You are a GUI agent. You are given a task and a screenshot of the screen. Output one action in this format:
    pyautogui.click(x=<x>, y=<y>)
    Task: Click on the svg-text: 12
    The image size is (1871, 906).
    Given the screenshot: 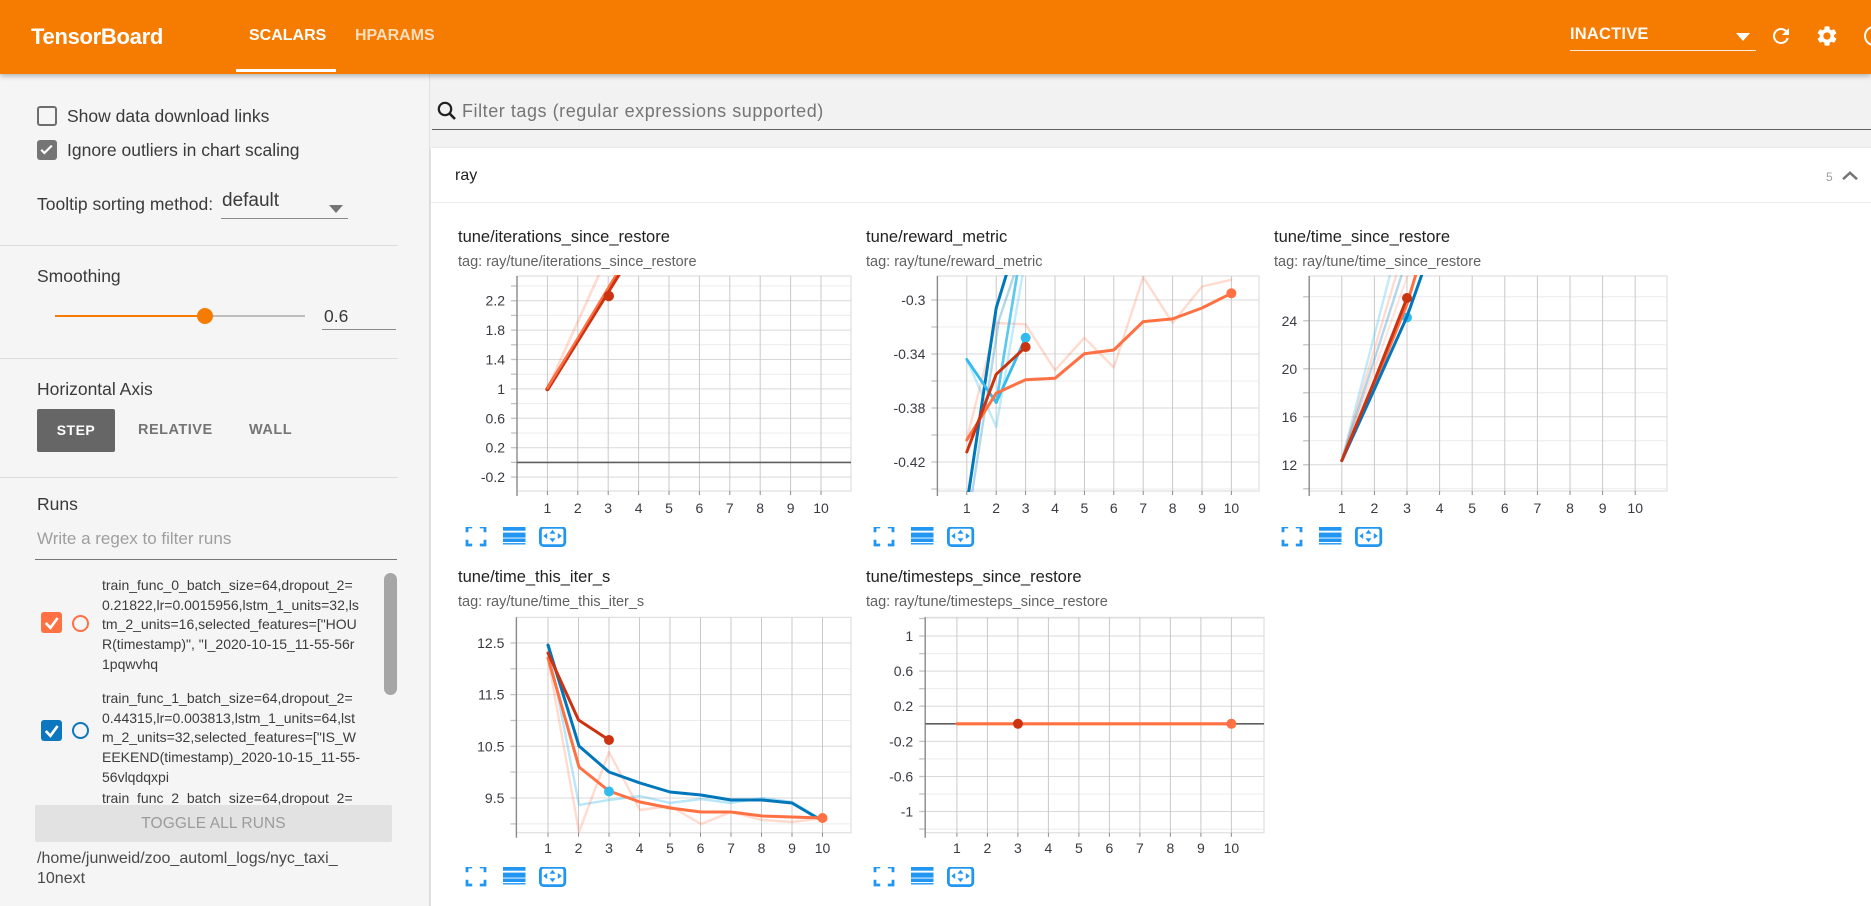 What is the action you would take?
    pyautogui.click(x=1290, y=465)
    